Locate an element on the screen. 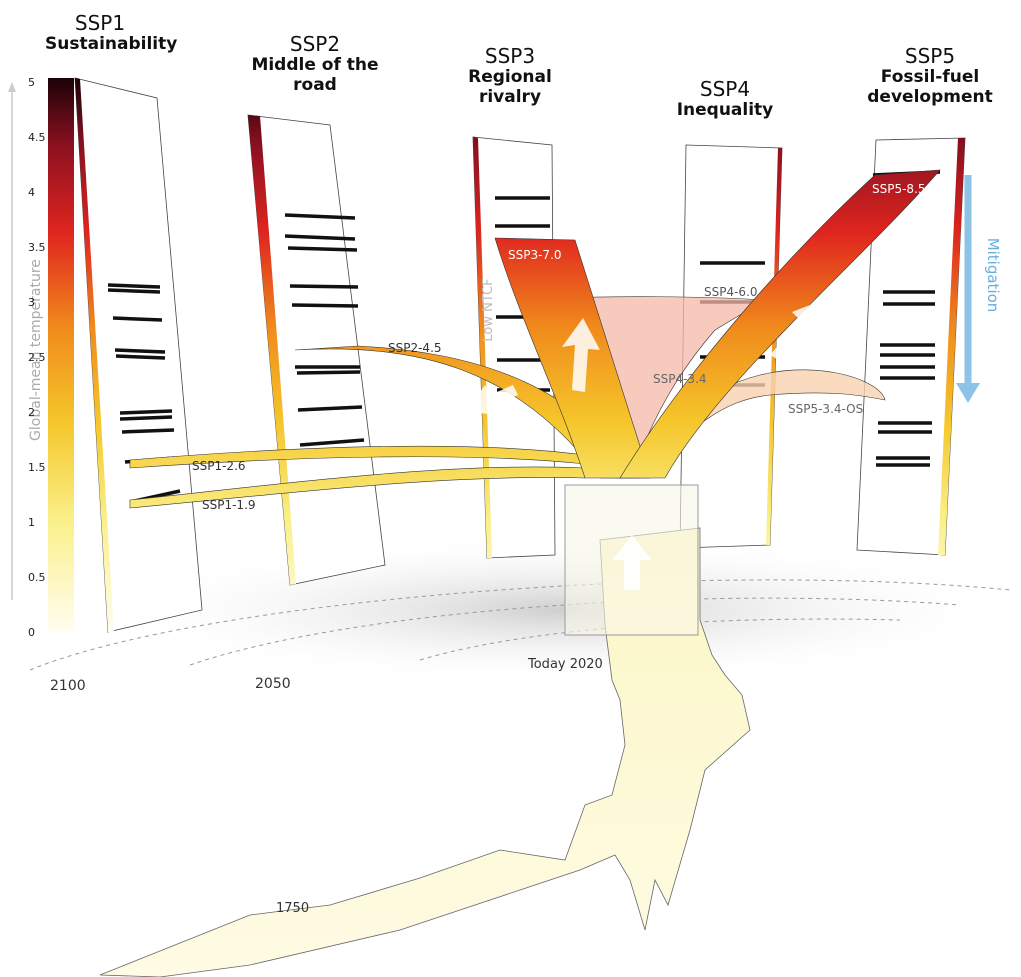 The height and width of the screenshot is (977, 1021). panel-title: SSP4 Inequality is located at coordinates (725, 99).